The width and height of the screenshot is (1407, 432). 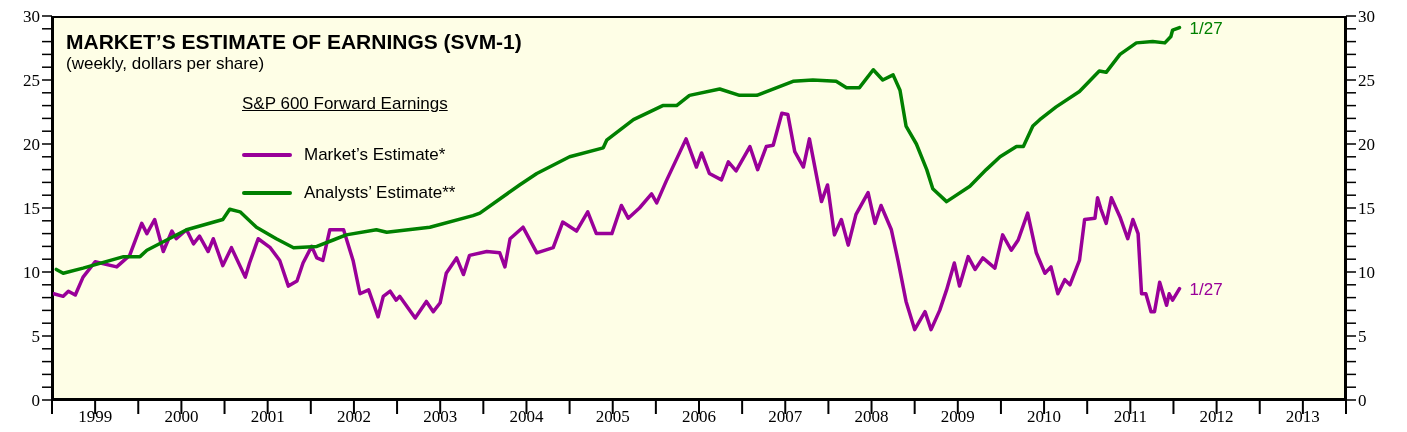 I want to click on x-tick-label: 1999, so click(x=95, y=416).